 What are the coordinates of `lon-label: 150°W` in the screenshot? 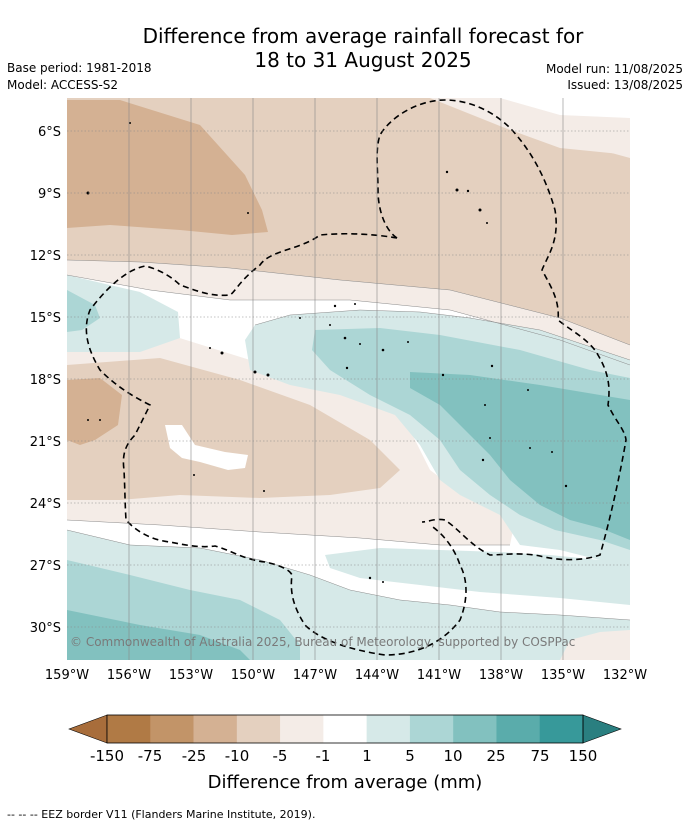 It's located at (253, 675).